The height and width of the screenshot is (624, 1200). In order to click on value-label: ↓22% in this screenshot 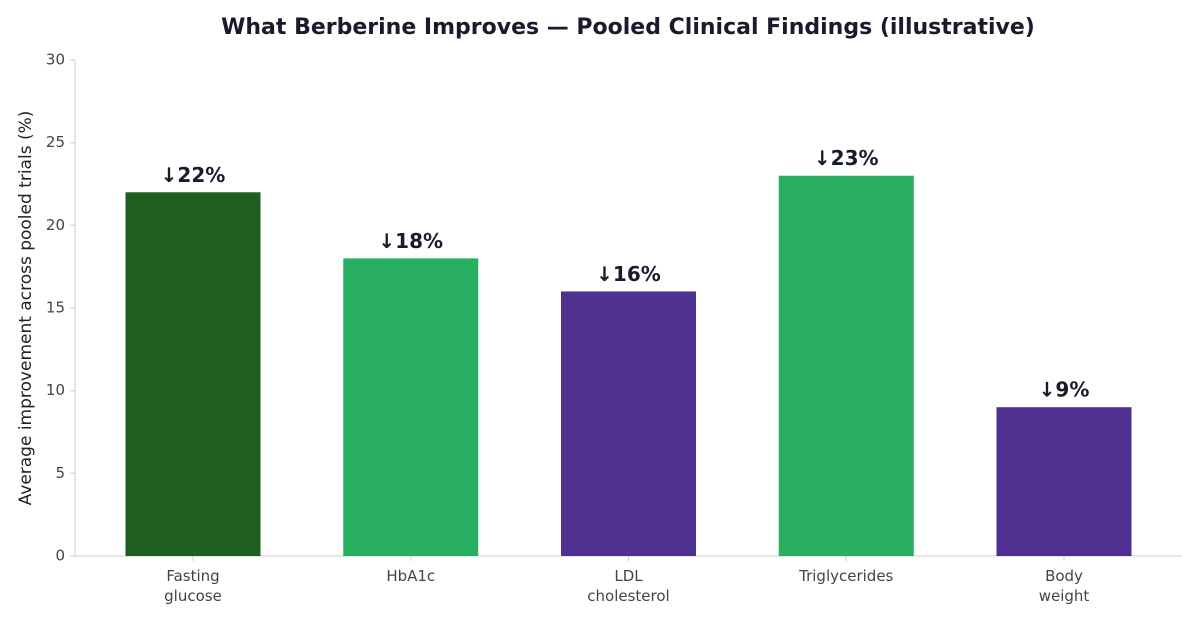, I will do `click(193, 175)`.